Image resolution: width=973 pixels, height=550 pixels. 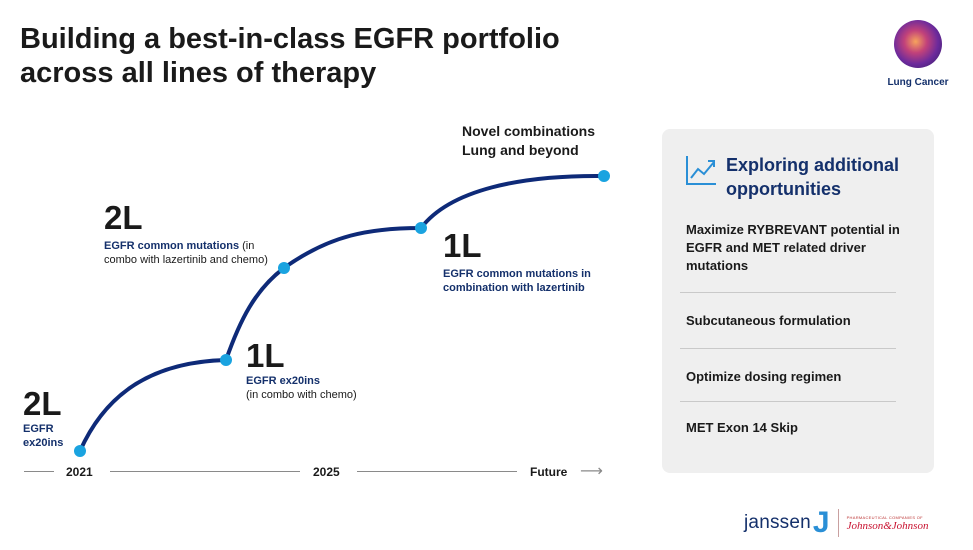 I want to click on stage-detail: (in combo with lazertinib and chemo), so click(x=186, y=253).